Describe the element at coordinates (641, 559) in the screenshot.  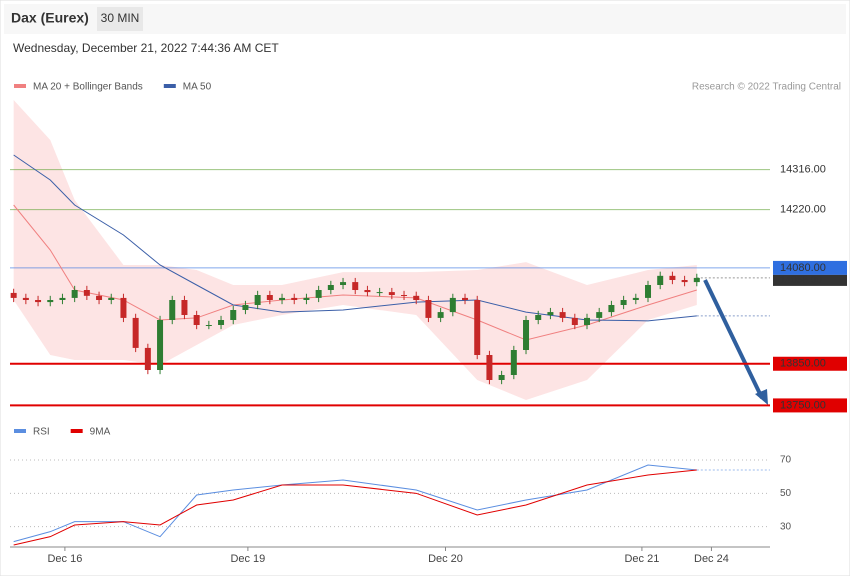
I see `x-tick-label: Dec 21` at that location.